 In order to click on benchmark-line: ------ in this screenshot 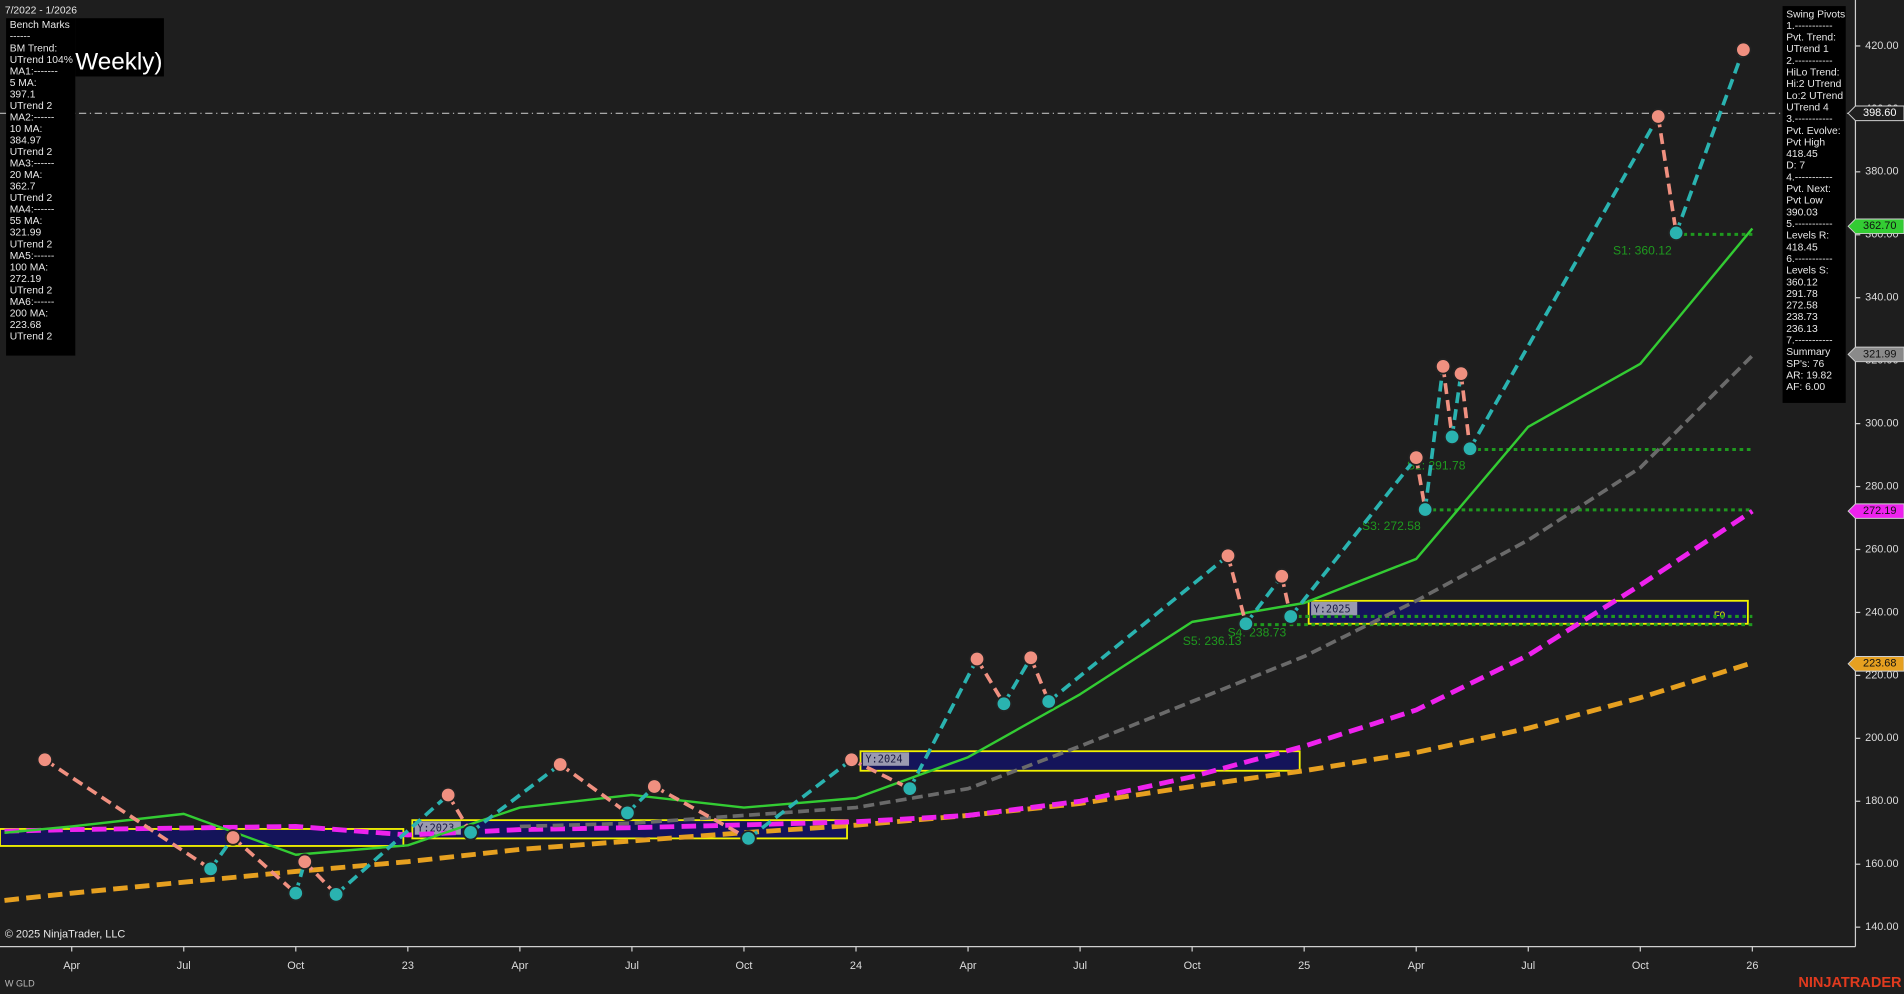, I will do `click(20, 37)`.